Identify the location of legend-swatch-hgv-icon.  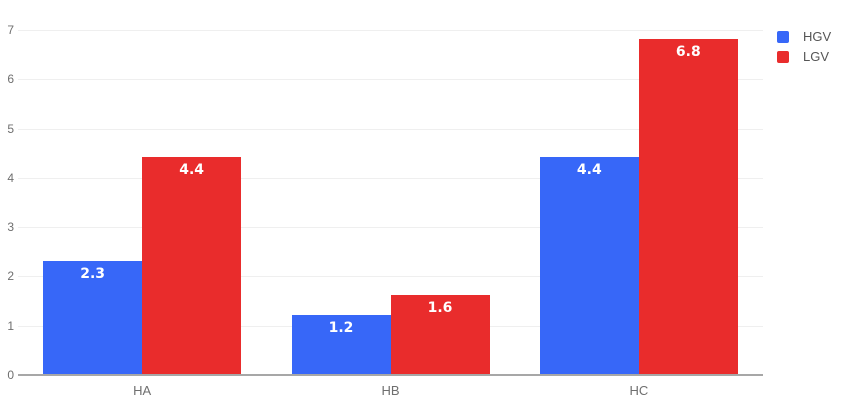
(783, 37).